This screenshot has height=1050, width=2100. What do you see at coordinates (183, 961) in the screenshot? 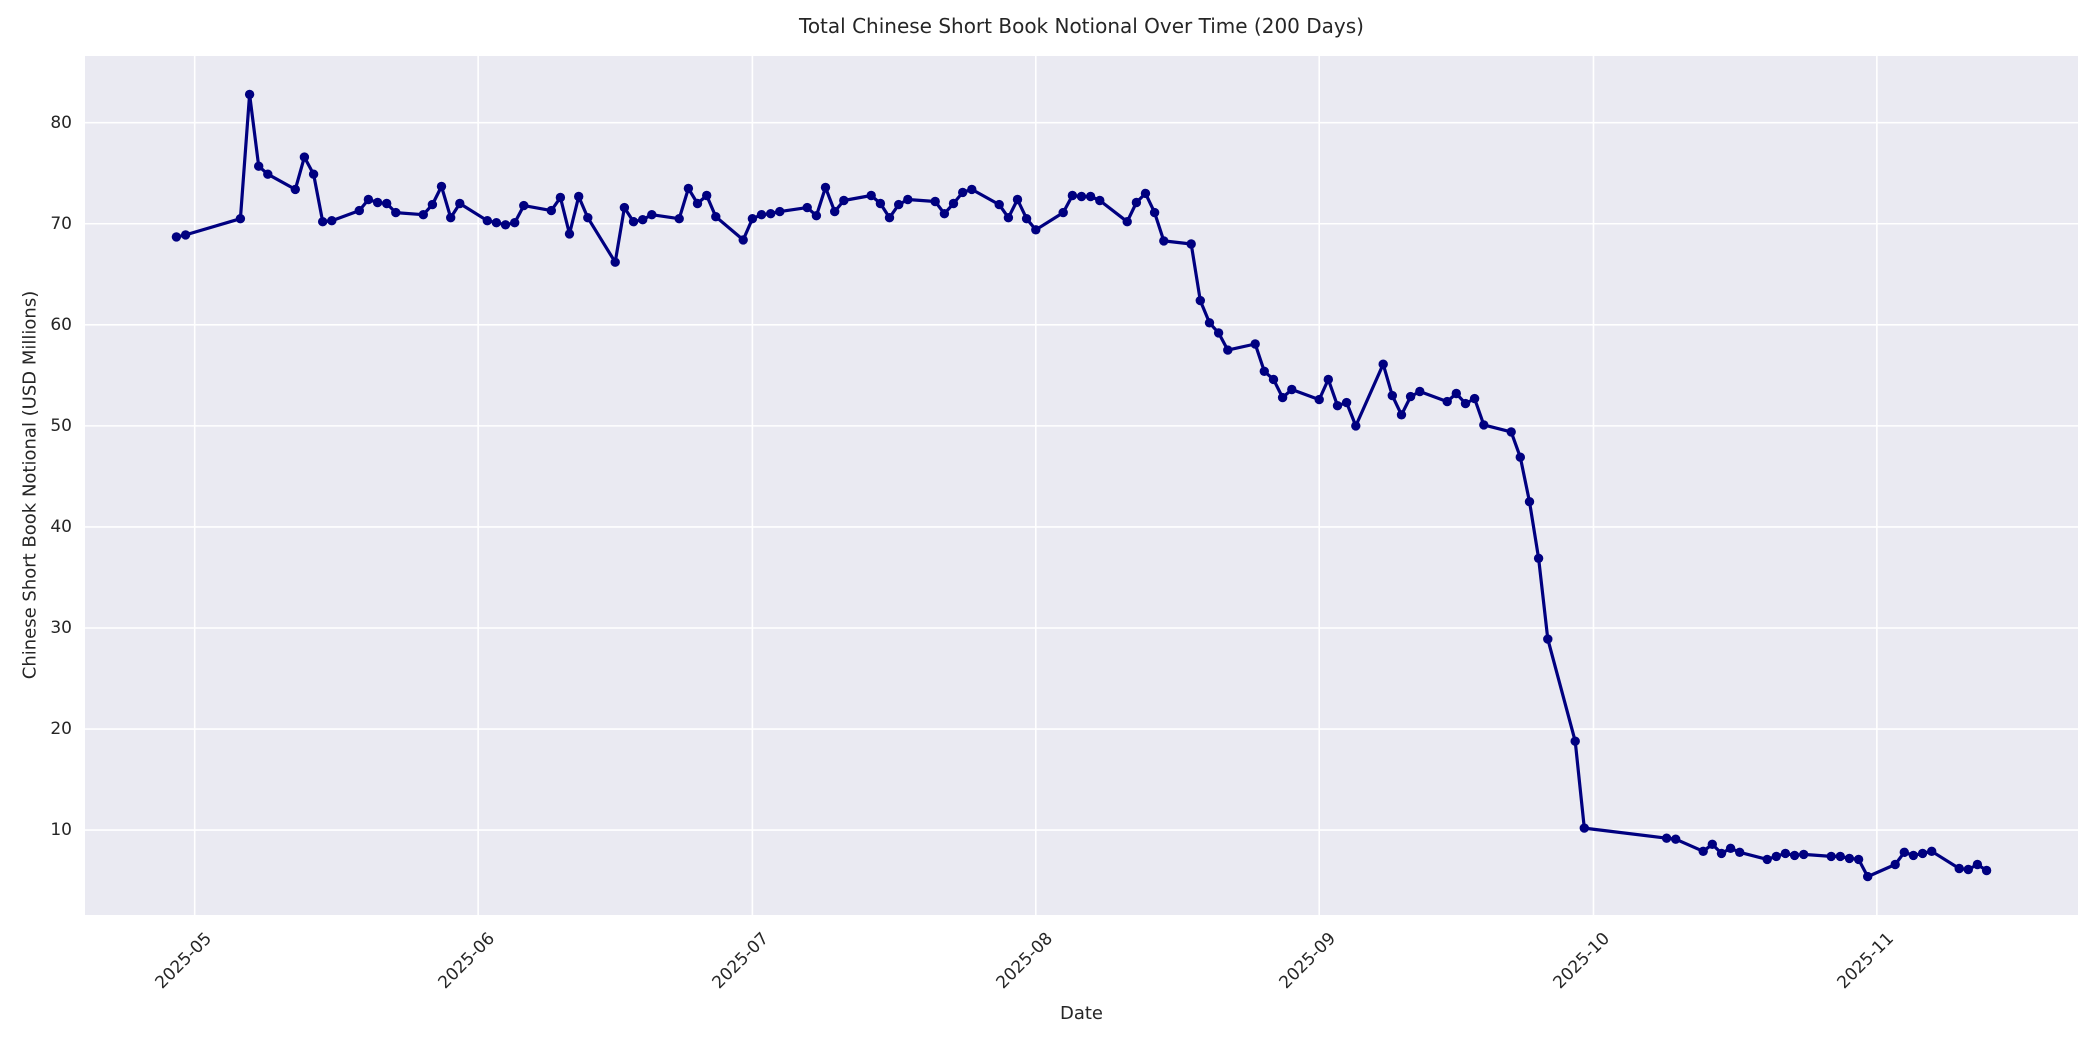
I see `x-tick-label: 2025-05` at bounding box center [183, 961].